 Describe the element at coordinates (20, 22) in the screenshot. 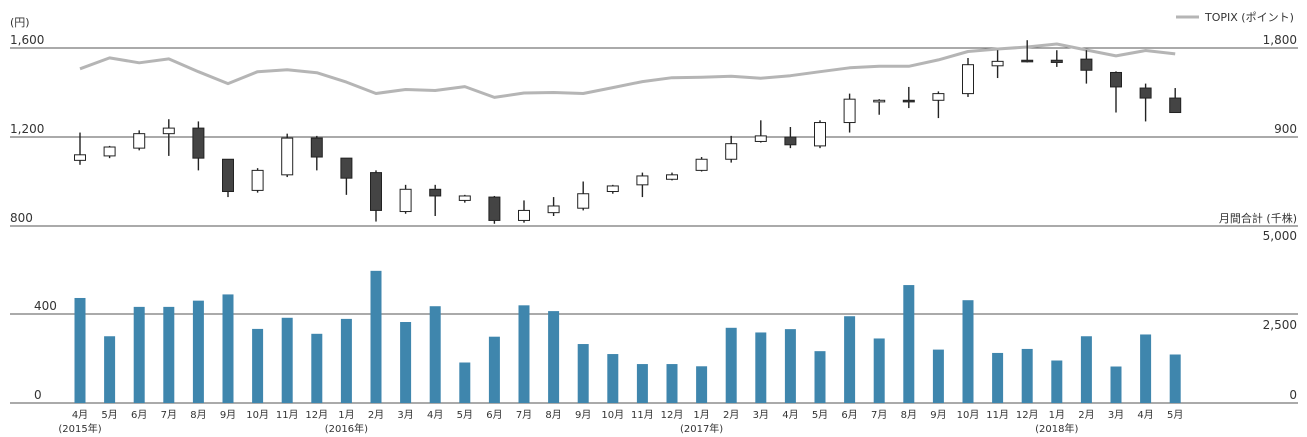

I see `price-unit-label: (円)` at that location.